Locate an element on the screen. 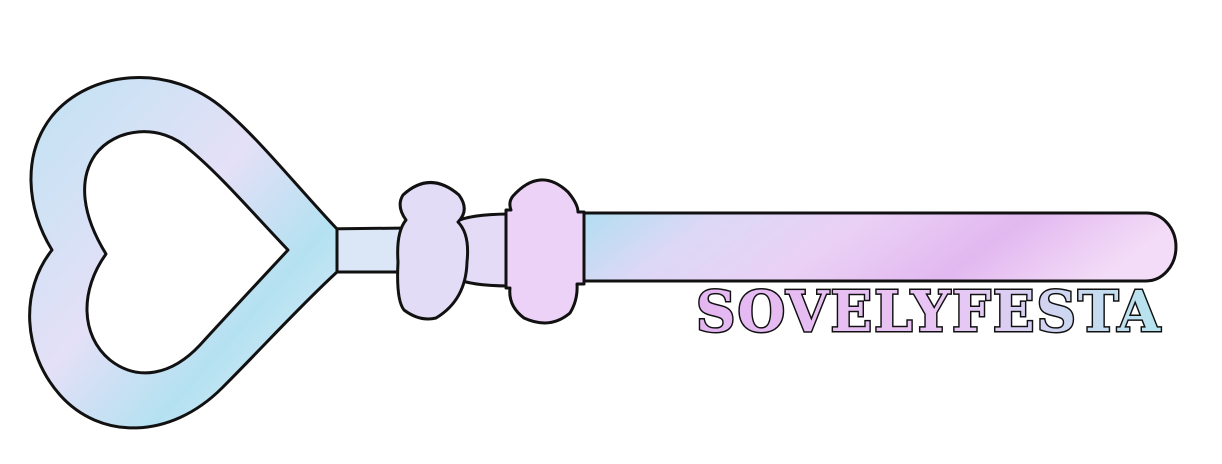  brand-name: SOVELYFESTA is located at coordinates (929, 312).